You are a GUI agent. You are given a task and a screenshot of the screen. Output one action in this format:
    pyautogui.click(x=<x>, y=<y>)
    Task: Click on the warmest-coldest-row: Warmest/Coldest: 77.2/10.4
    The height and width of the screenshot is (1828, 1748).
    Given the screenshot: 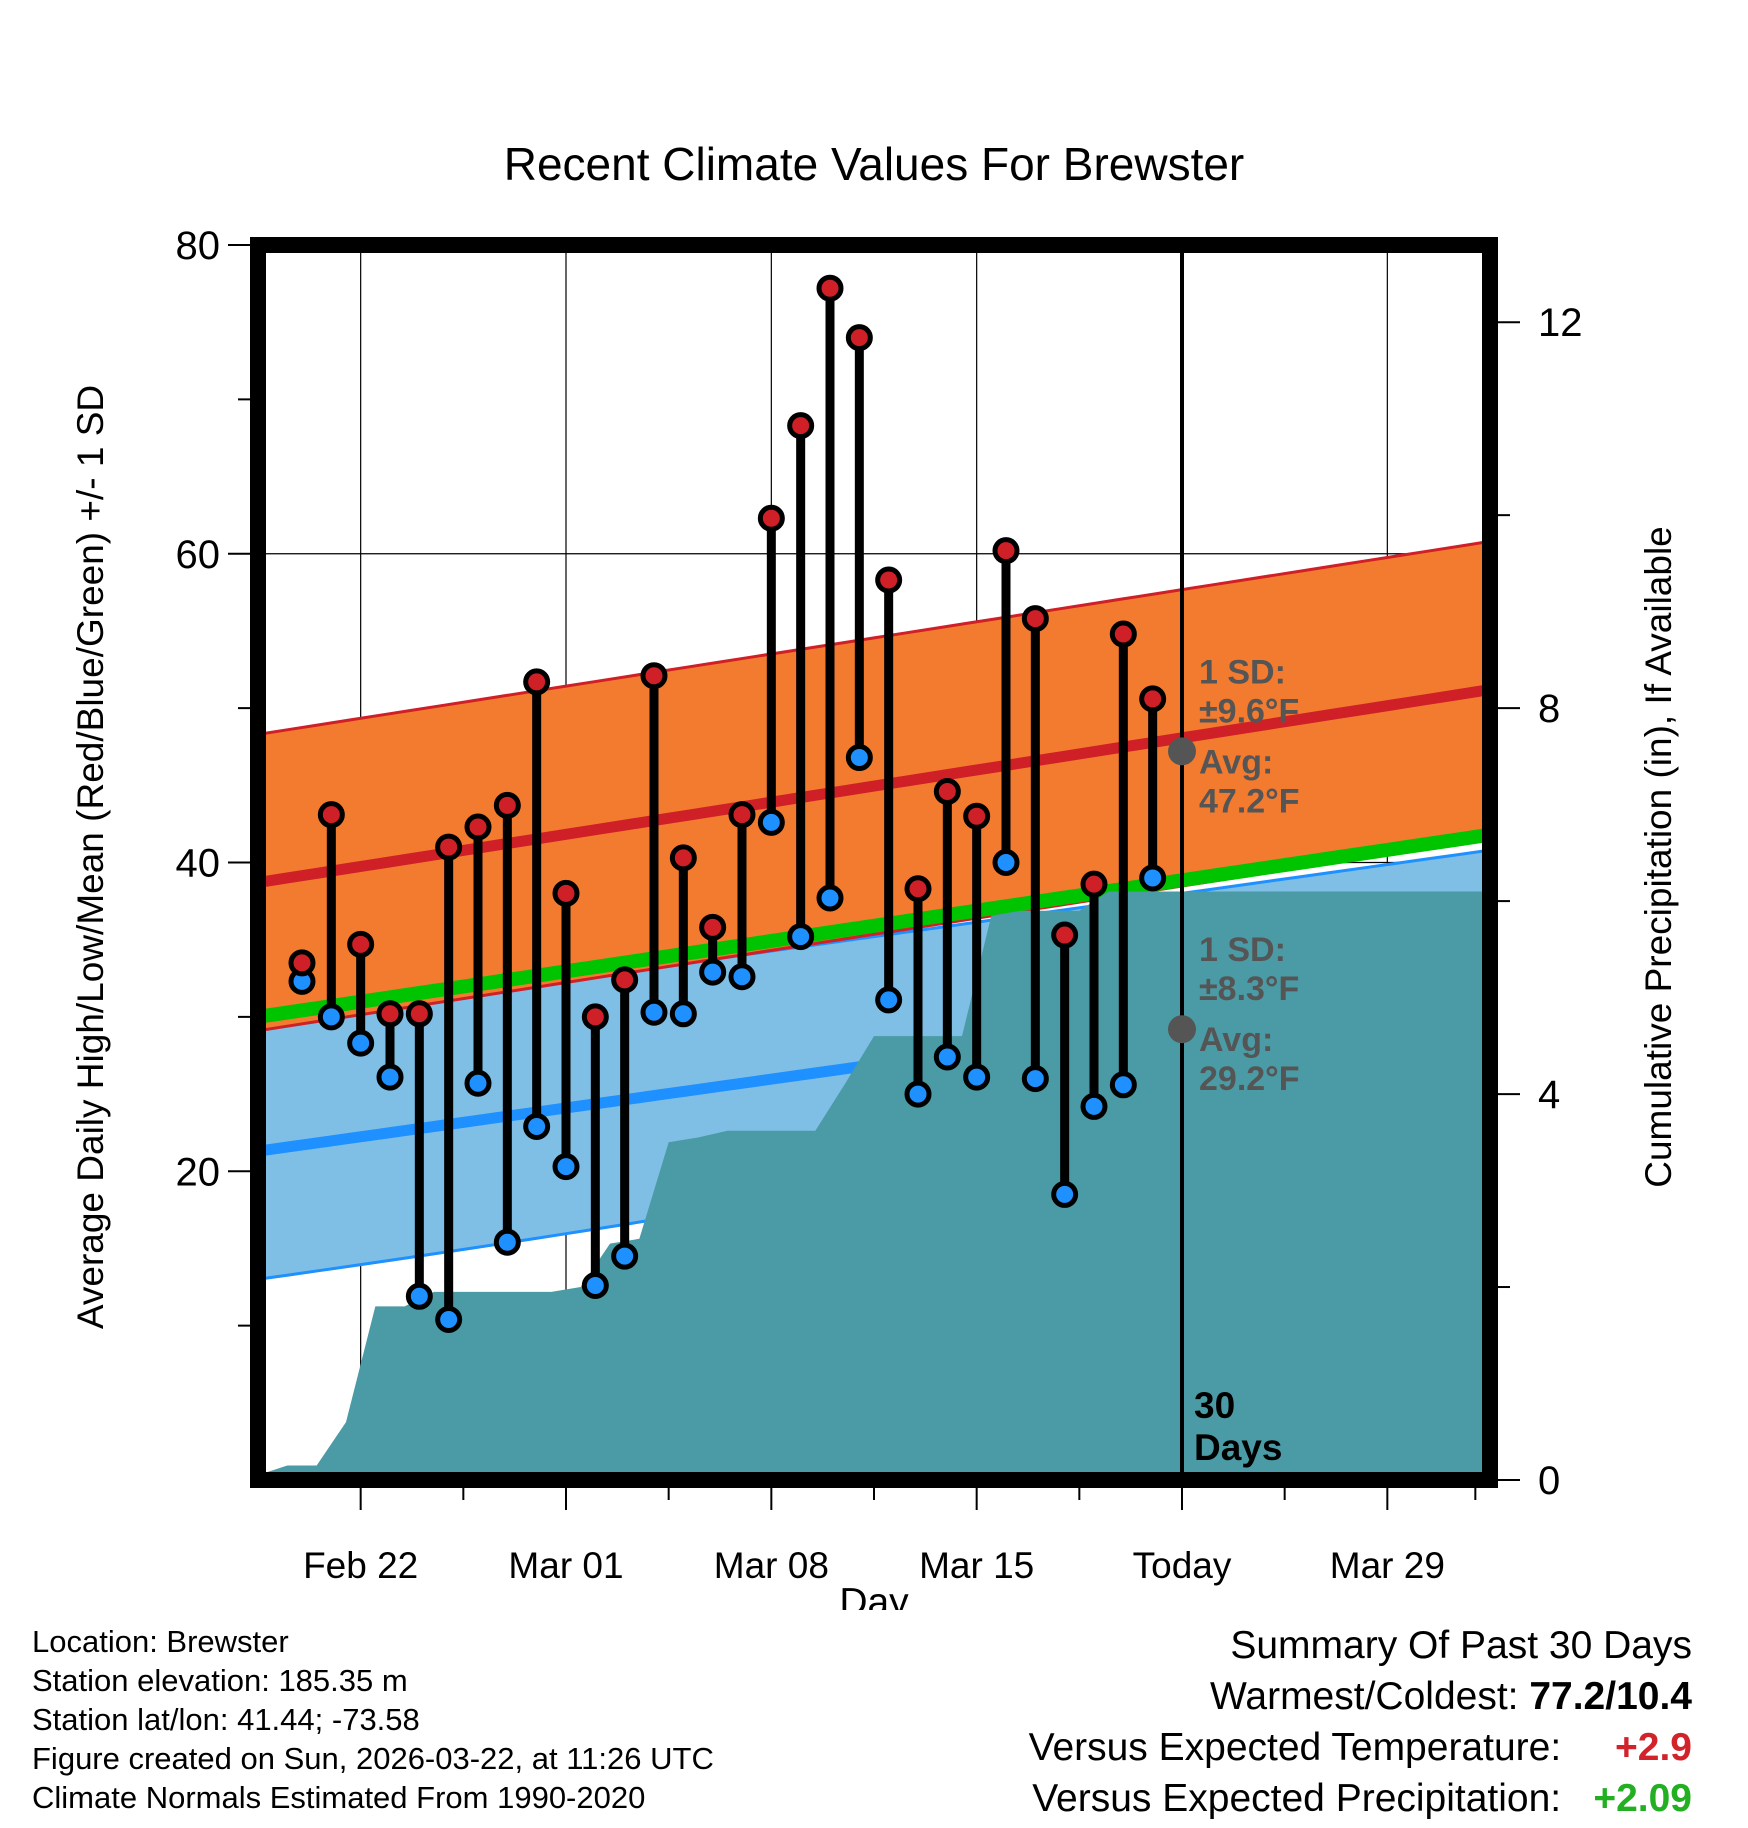 What is the action you would take?
    pyautogui.click(x=1360, y=1696)
    